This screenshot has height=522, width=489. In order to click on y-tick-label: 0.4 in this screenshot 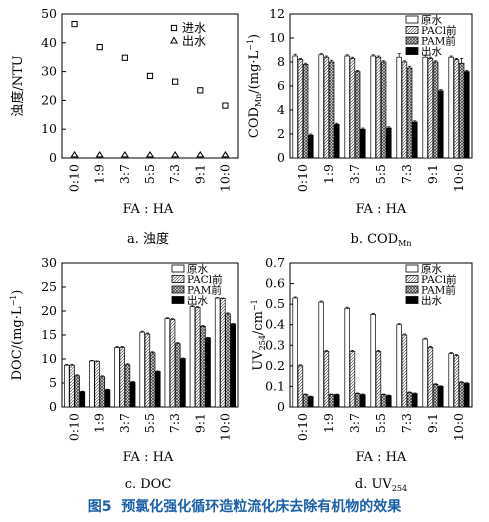, I will do `click(275, 324)`.